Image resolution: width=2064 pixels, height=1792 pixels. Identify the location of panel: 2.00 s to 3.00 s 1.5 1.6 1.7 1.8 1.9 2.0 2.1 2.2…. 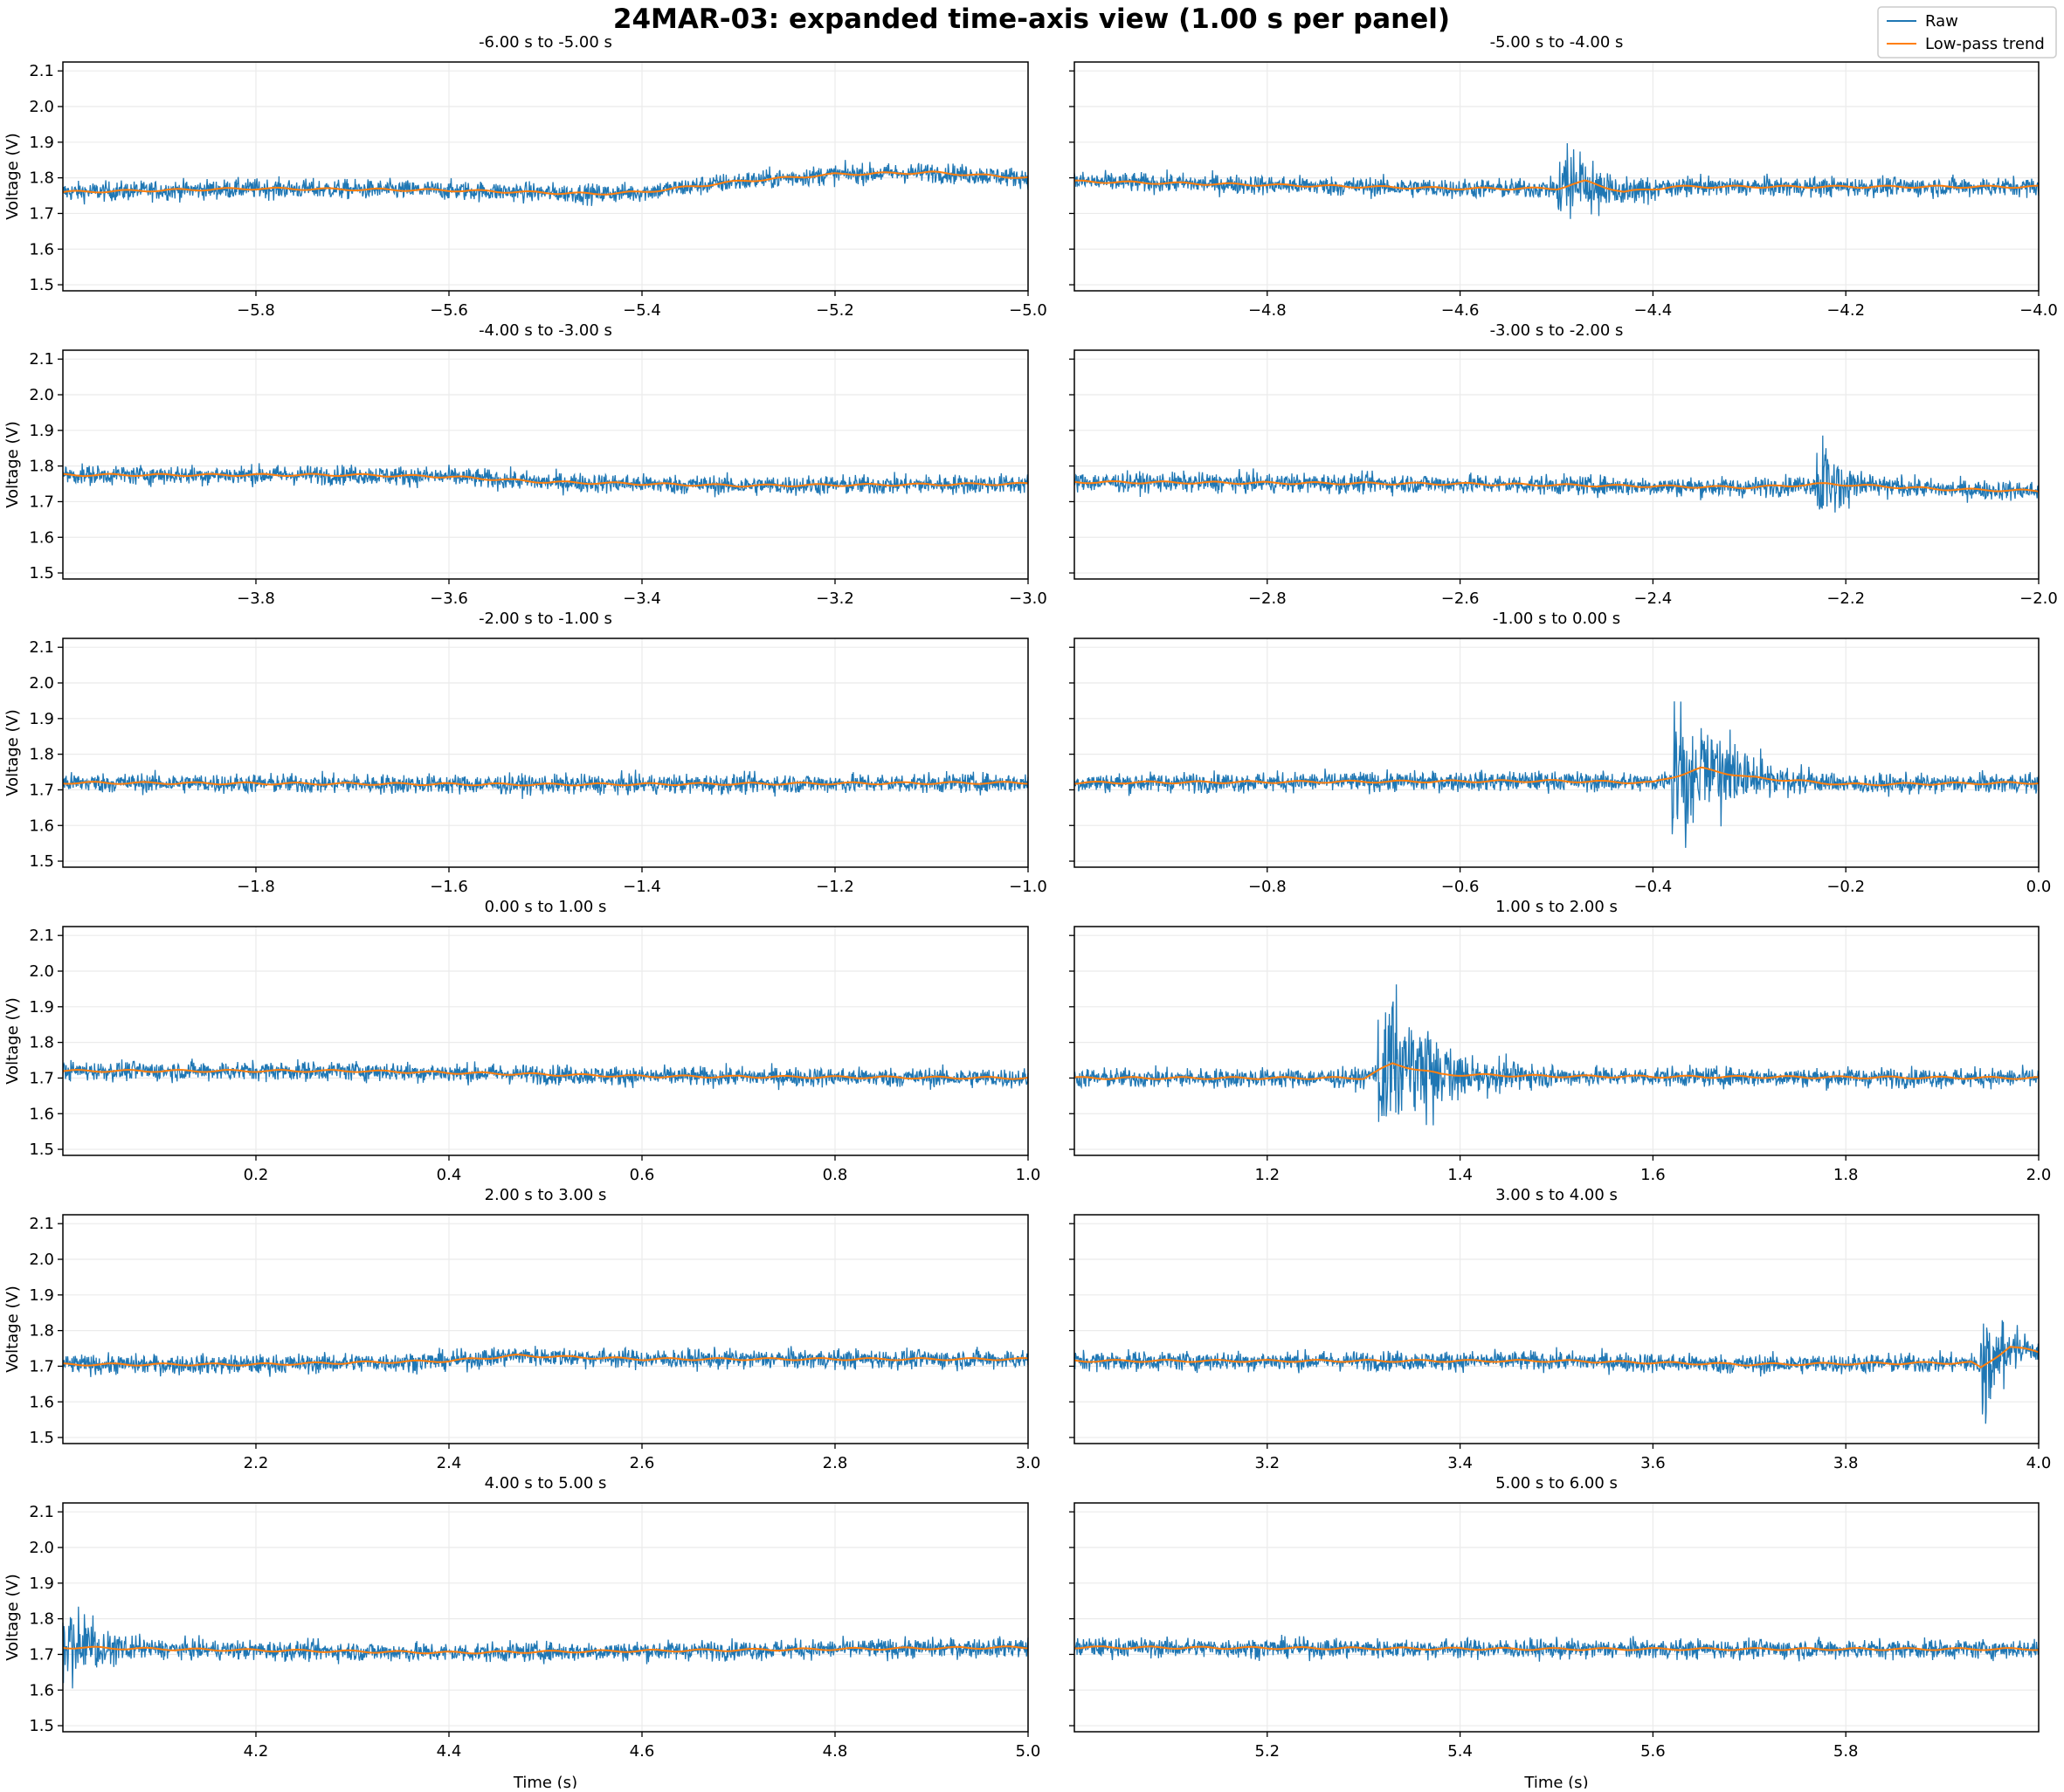
(521, 1329).